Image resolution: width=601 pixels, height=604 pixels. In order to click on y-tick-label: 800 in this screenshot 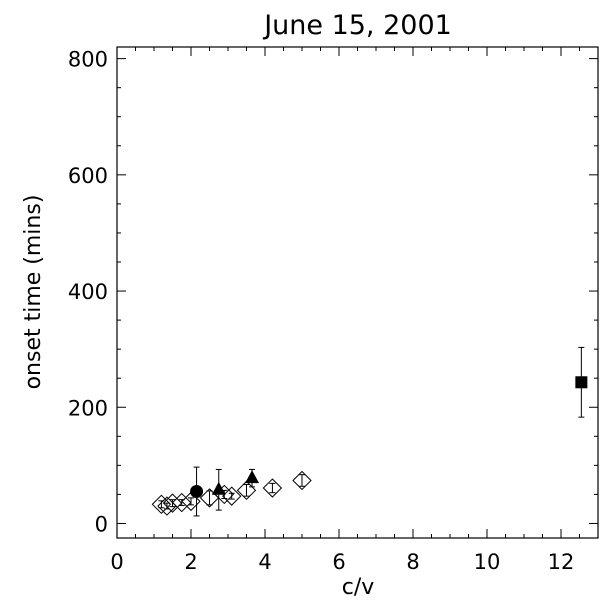, I will do `click(88, 60)`.